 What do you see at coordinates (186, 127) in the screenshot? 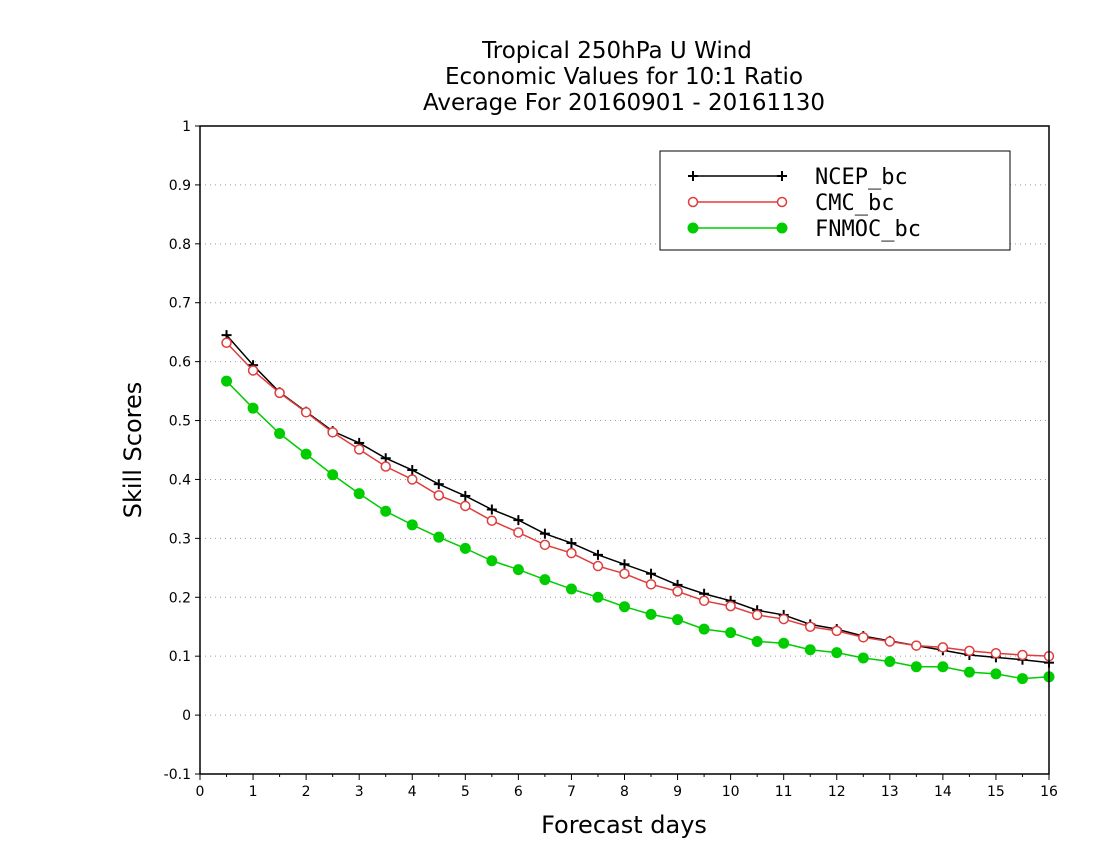
I see `y-tick-label: 1` at bounding box center [186, 127].